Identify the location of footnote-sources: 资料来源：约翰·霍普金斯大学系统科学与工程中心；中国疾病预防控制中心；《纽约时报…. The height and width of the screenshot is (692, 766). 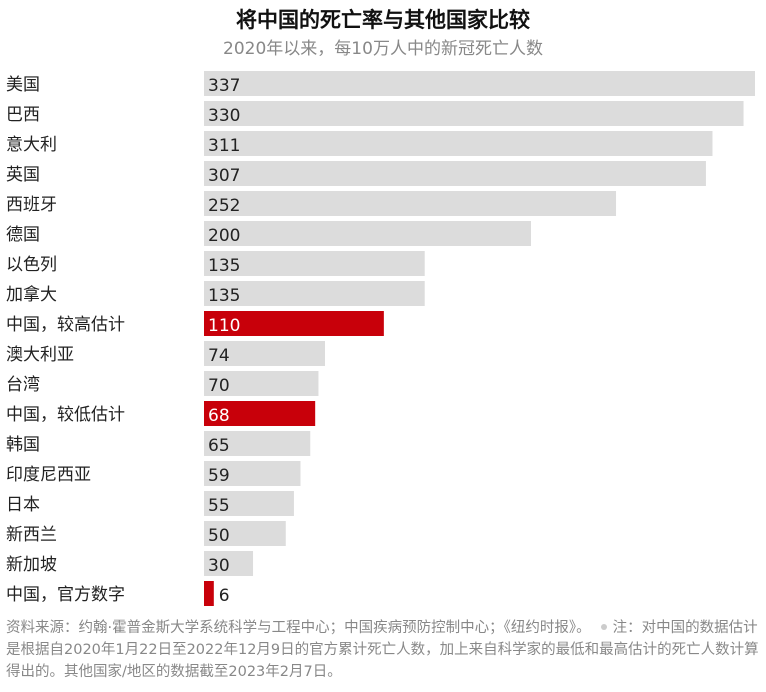
(298, 628).